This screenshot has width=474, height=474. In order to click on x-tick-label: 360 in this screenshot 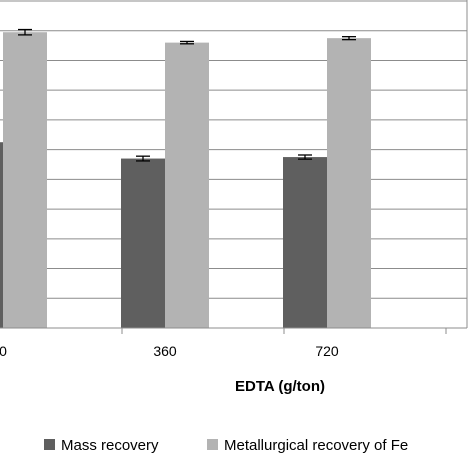, I will do `click(165, 351)`.